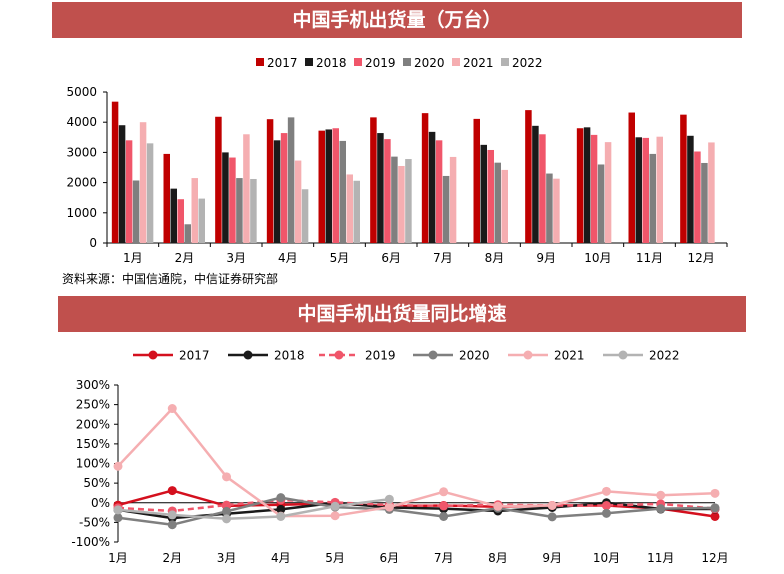 This screenshot has height=574, width=784. I want to click on bar-2020-2月, so click(187, 233).